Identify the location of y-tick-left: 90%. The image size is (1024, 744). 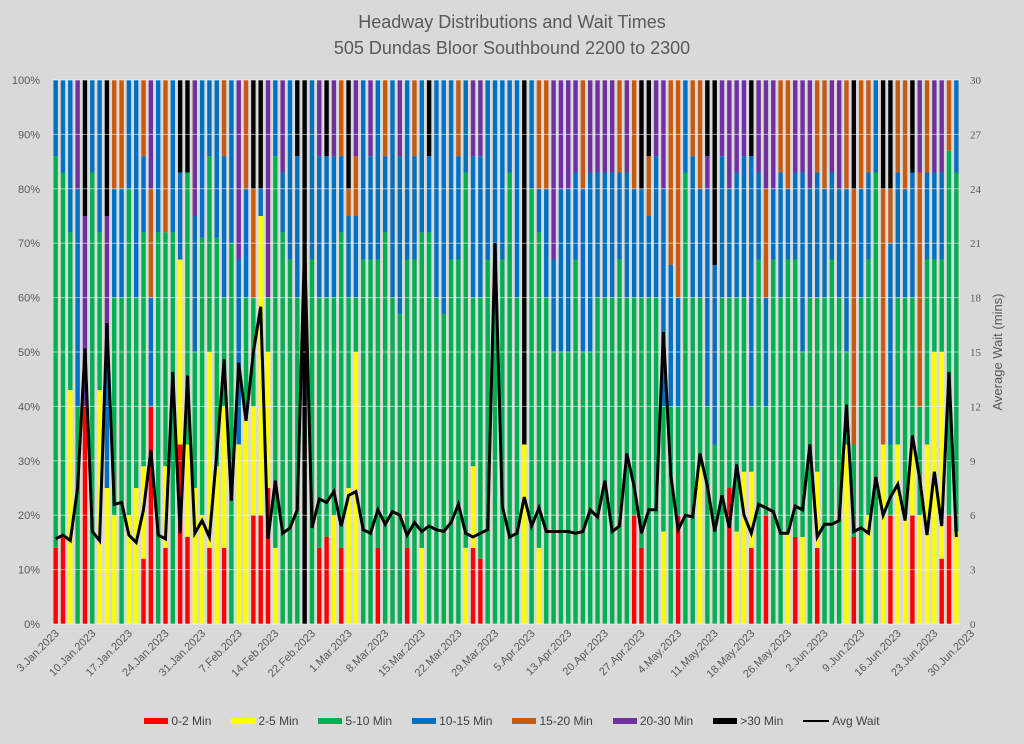
(29, 135).